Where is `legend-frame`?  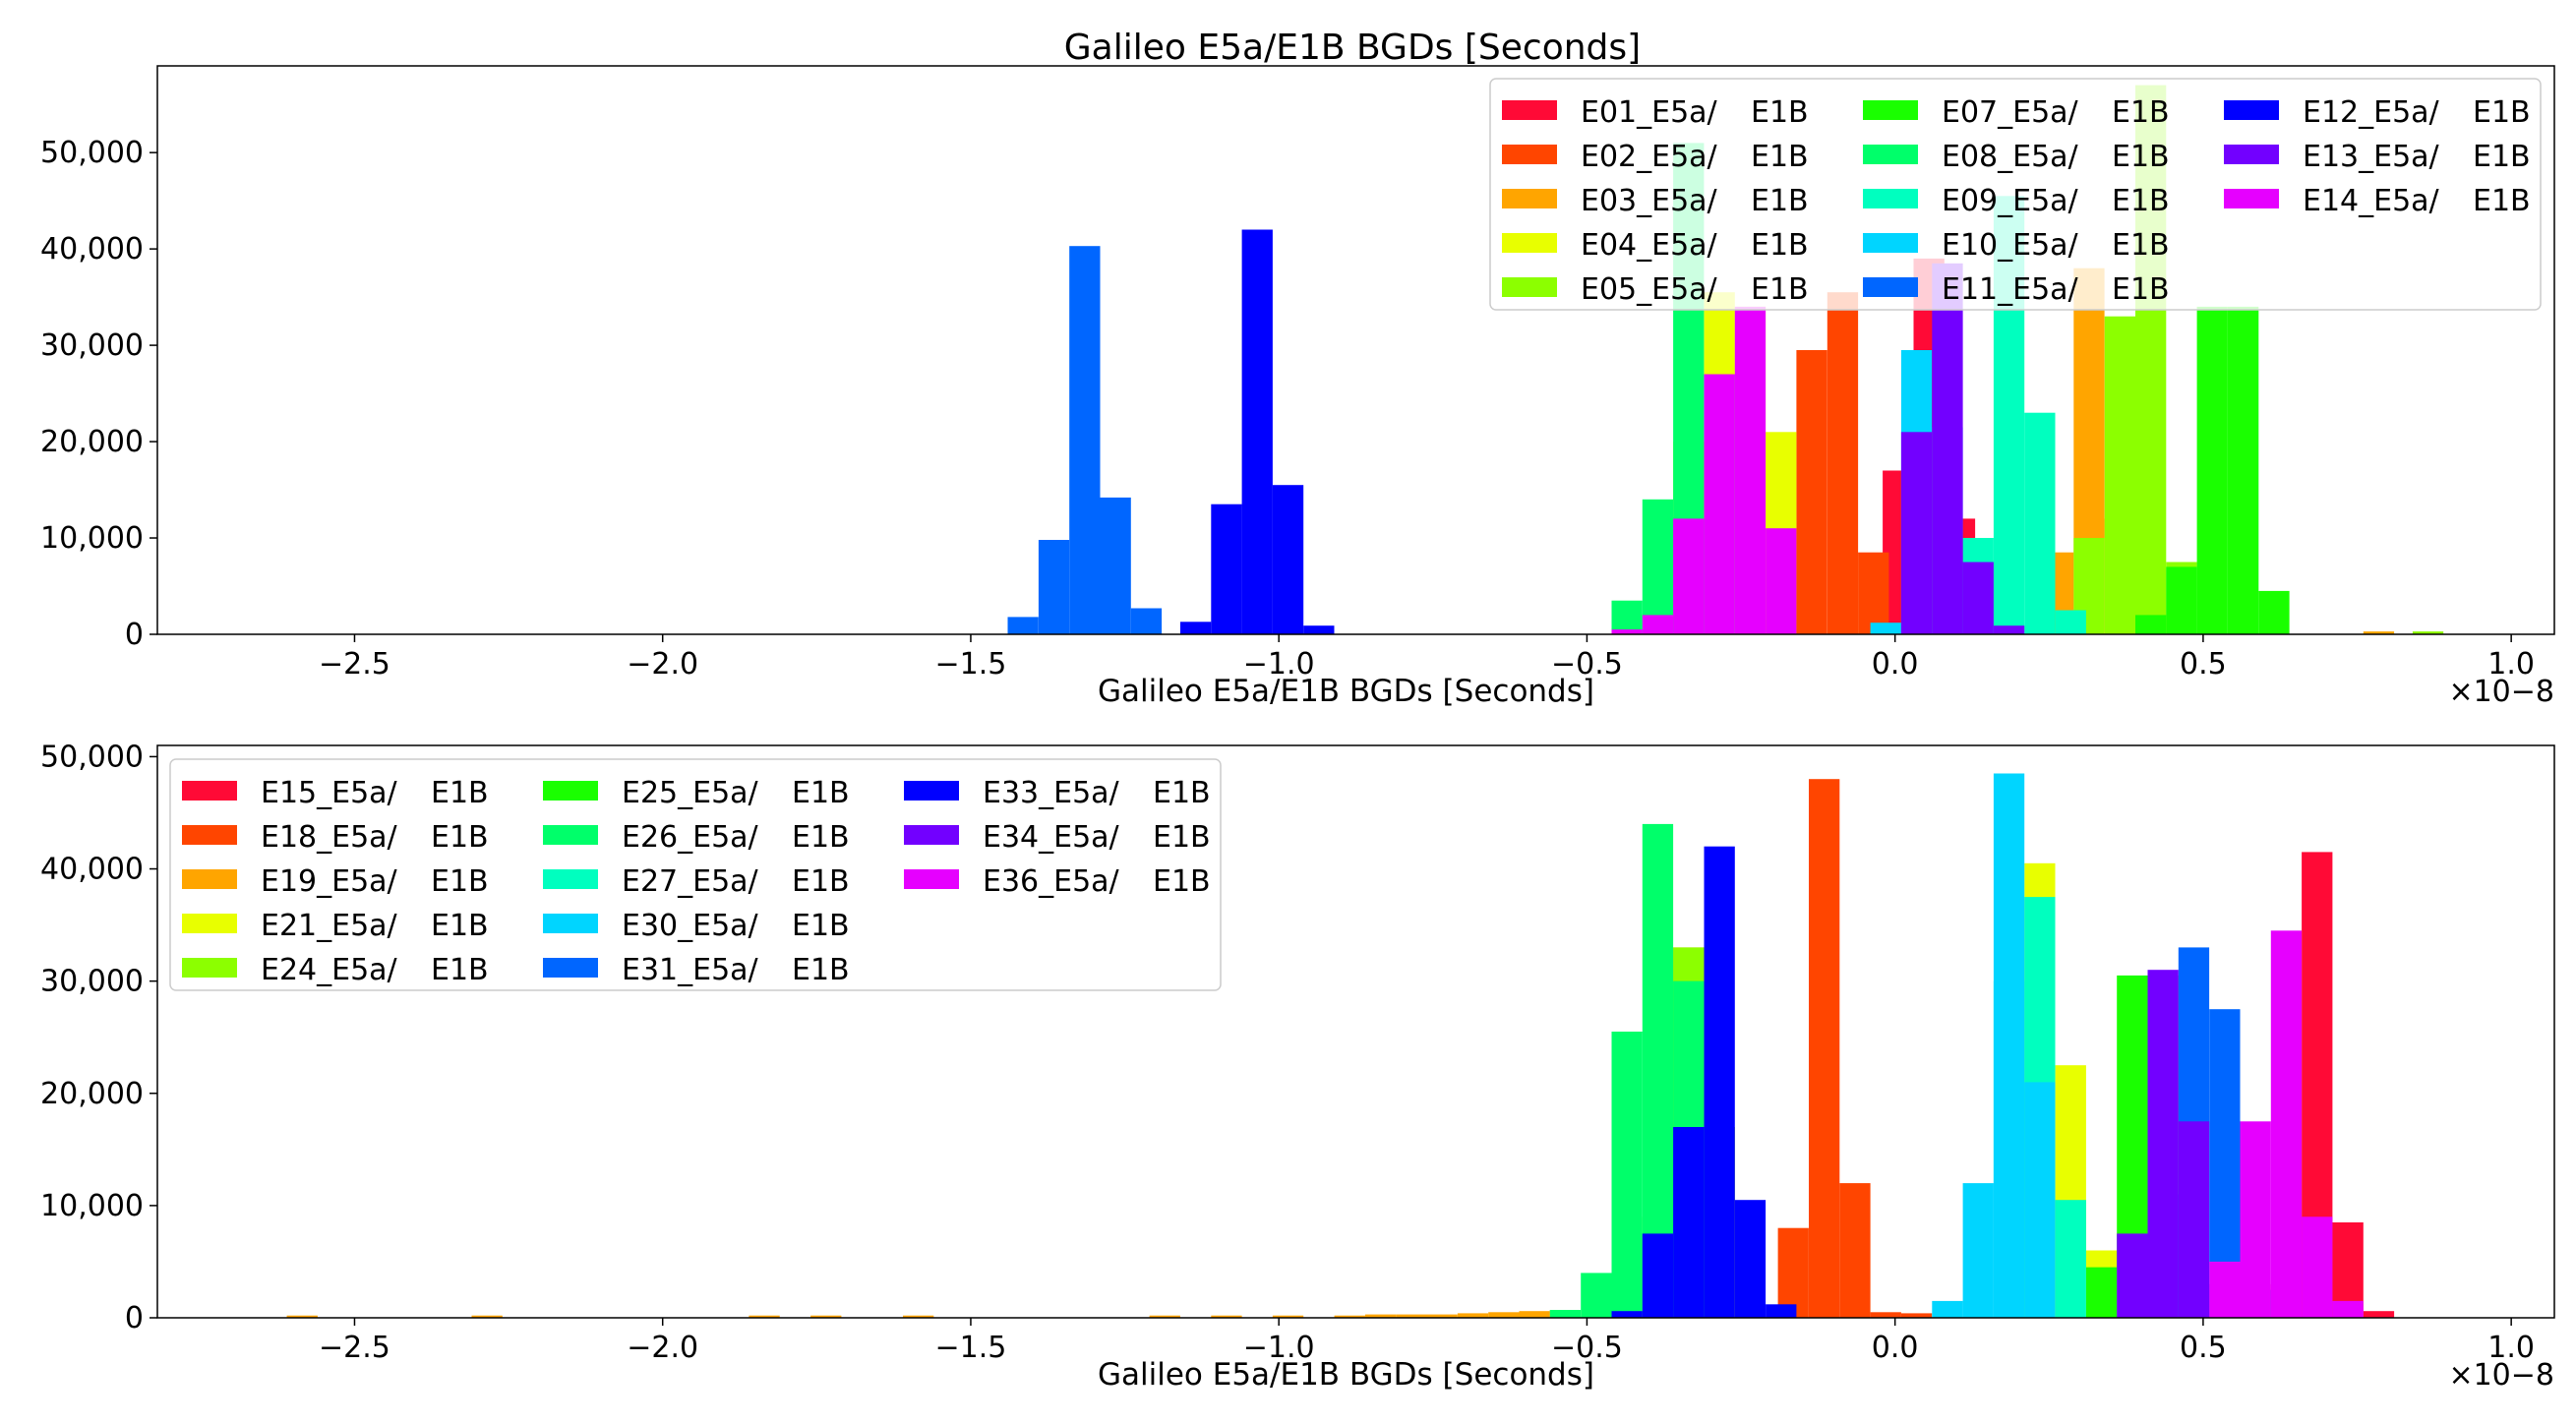
legend-frame is located at coordinates (2015, 194).